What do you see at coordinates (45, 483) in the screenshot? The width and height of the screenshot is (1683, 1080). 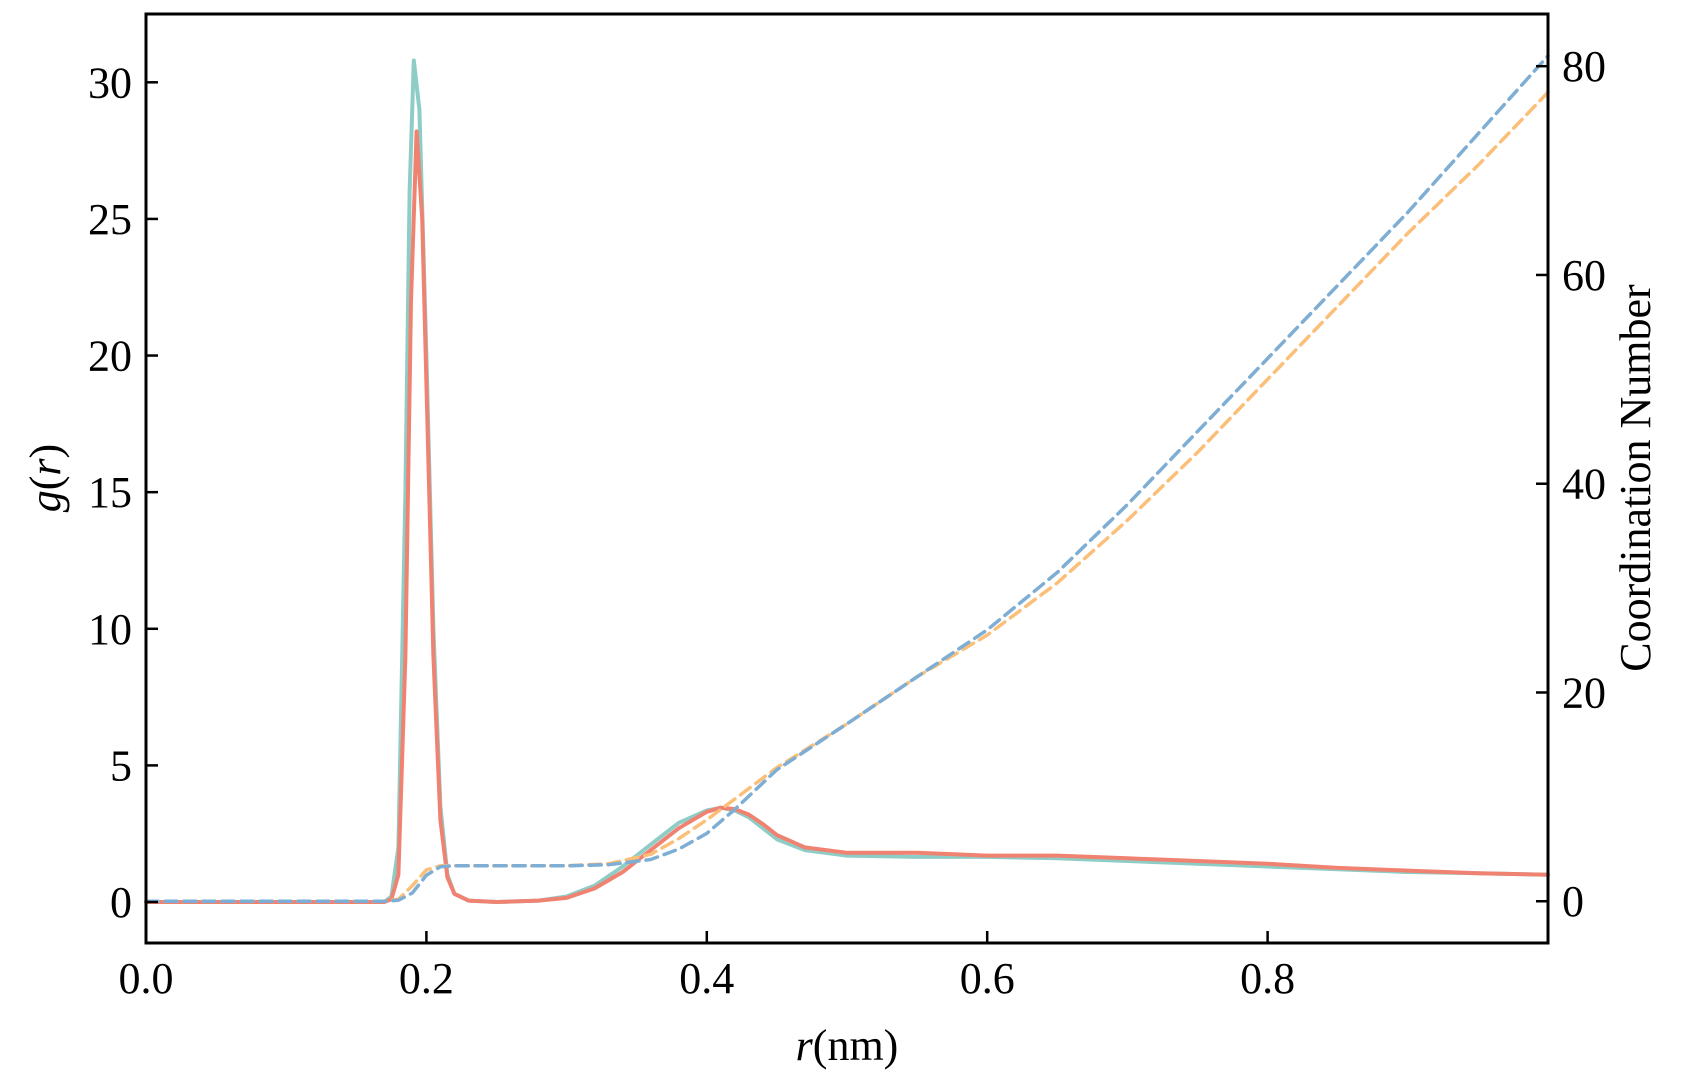 I see `y-left-label-open: (` at bounding box center [45, 483].